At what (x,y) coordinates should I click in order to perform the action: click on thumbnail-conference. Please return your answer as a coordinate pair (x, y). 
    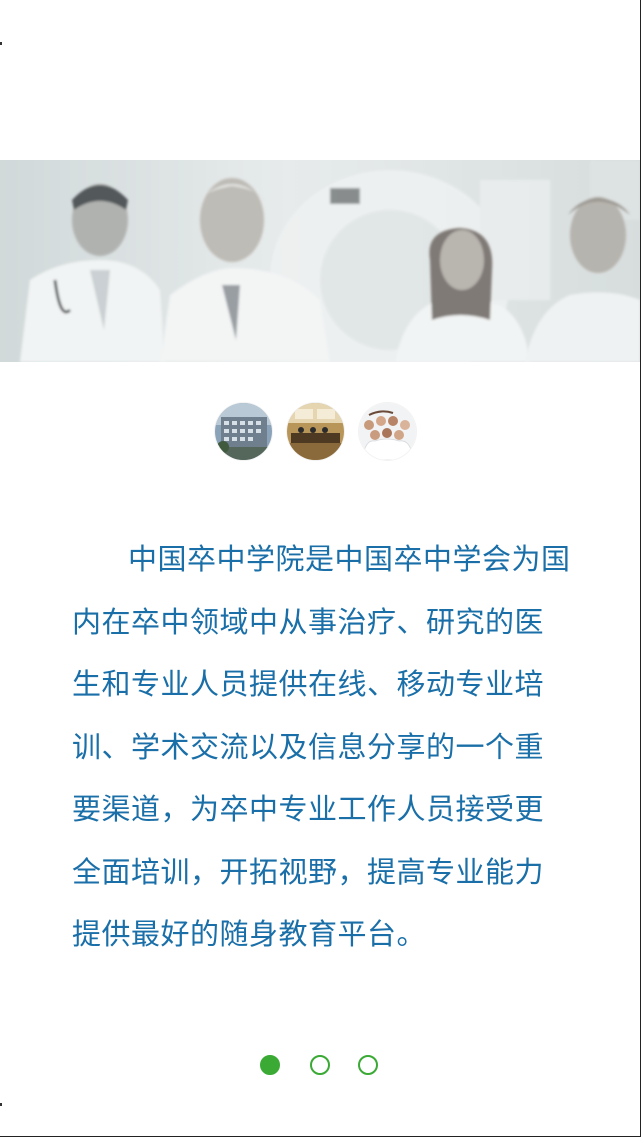
    Looking at the image, I should click on (315, 431).